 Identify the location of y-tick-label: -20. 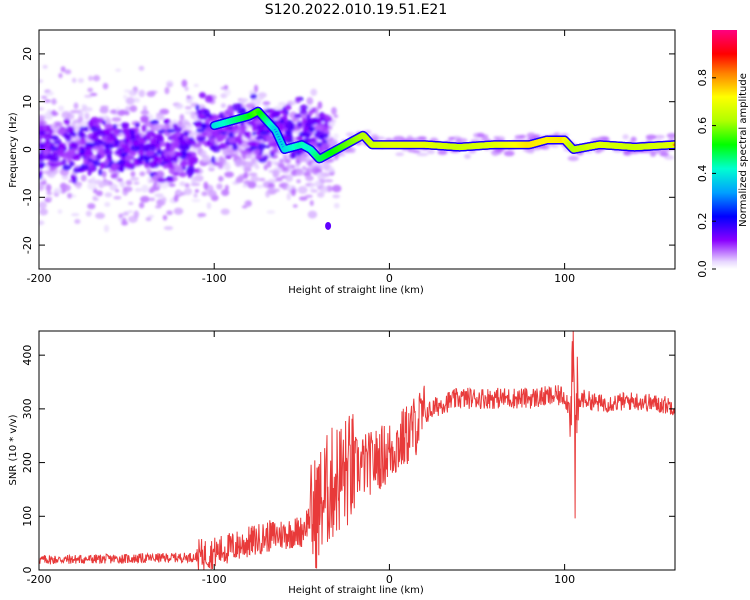
(27, 245).